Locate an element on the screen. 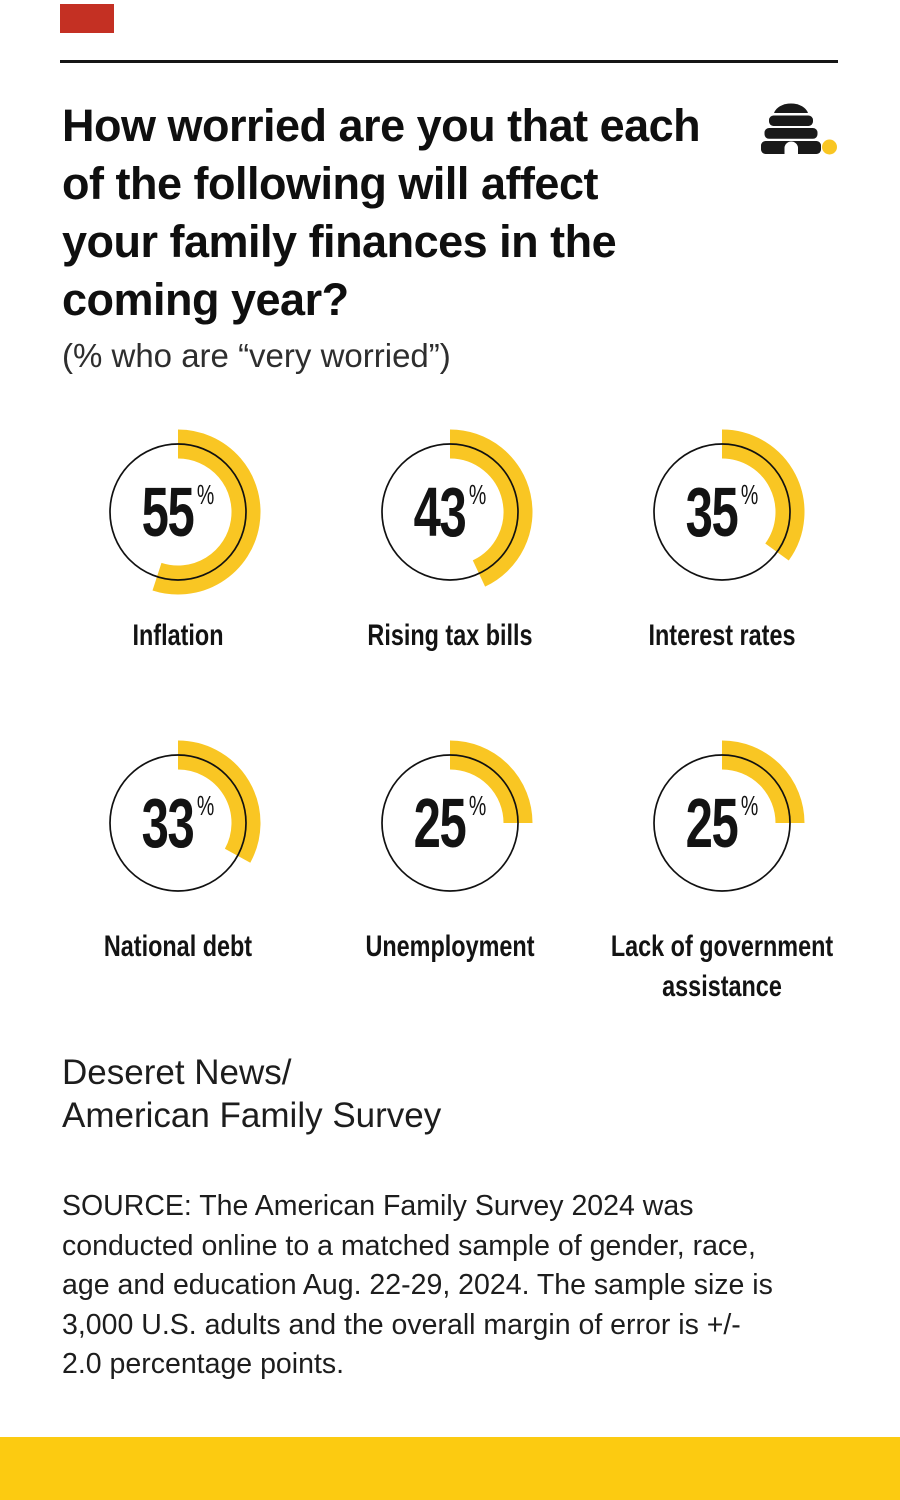 This screenshot has width=900, height=1500. percent-value-group: 35 % is located at coordinates (722, 512).